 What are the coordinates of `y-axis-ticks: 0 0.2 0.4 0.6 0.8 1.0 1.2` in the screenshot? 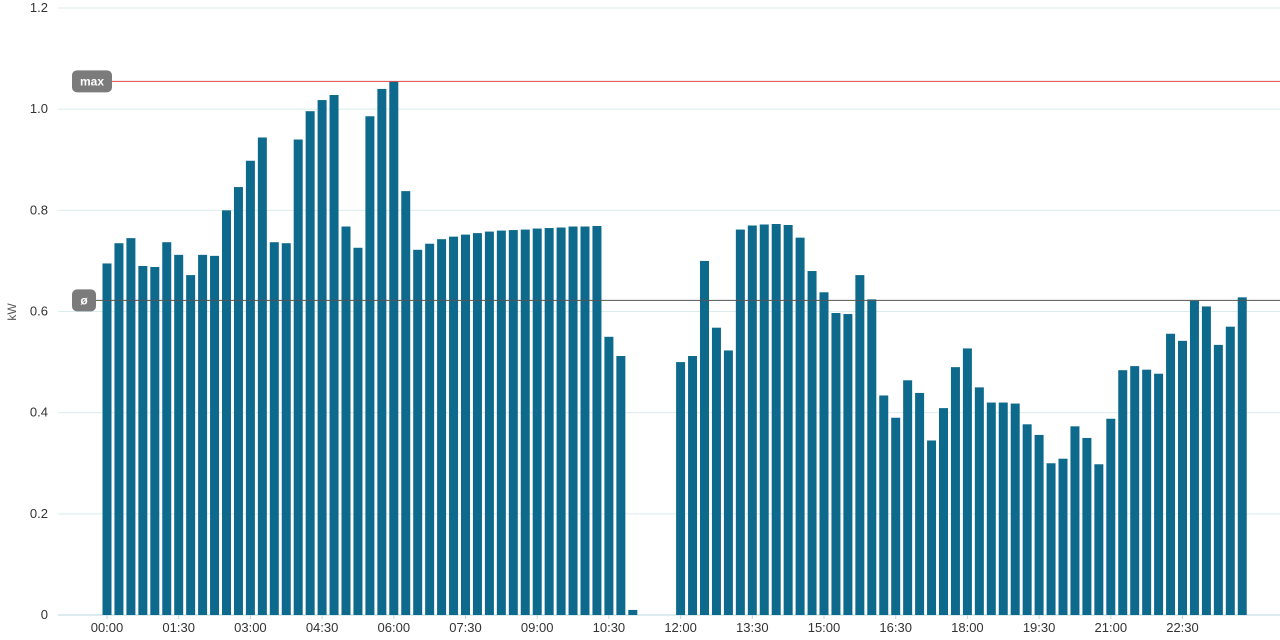 It's located at (39, 311).